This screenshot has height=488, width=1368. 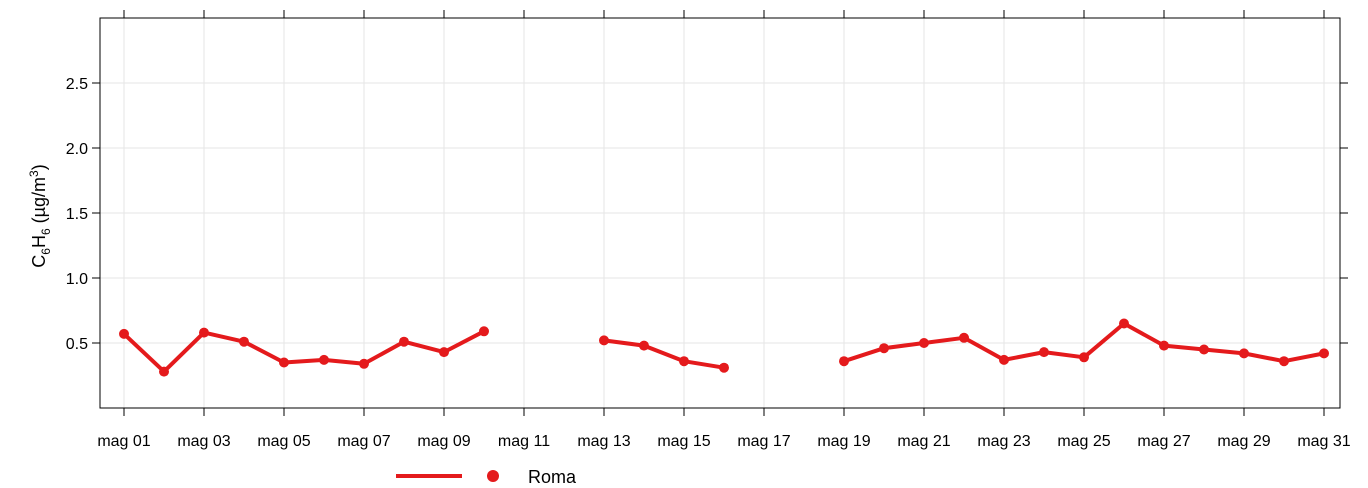 What do you see at coordinates (763, 441) in the screenshot?
I see `x-tick-label: mag 17` at bounding box center [763, 441].